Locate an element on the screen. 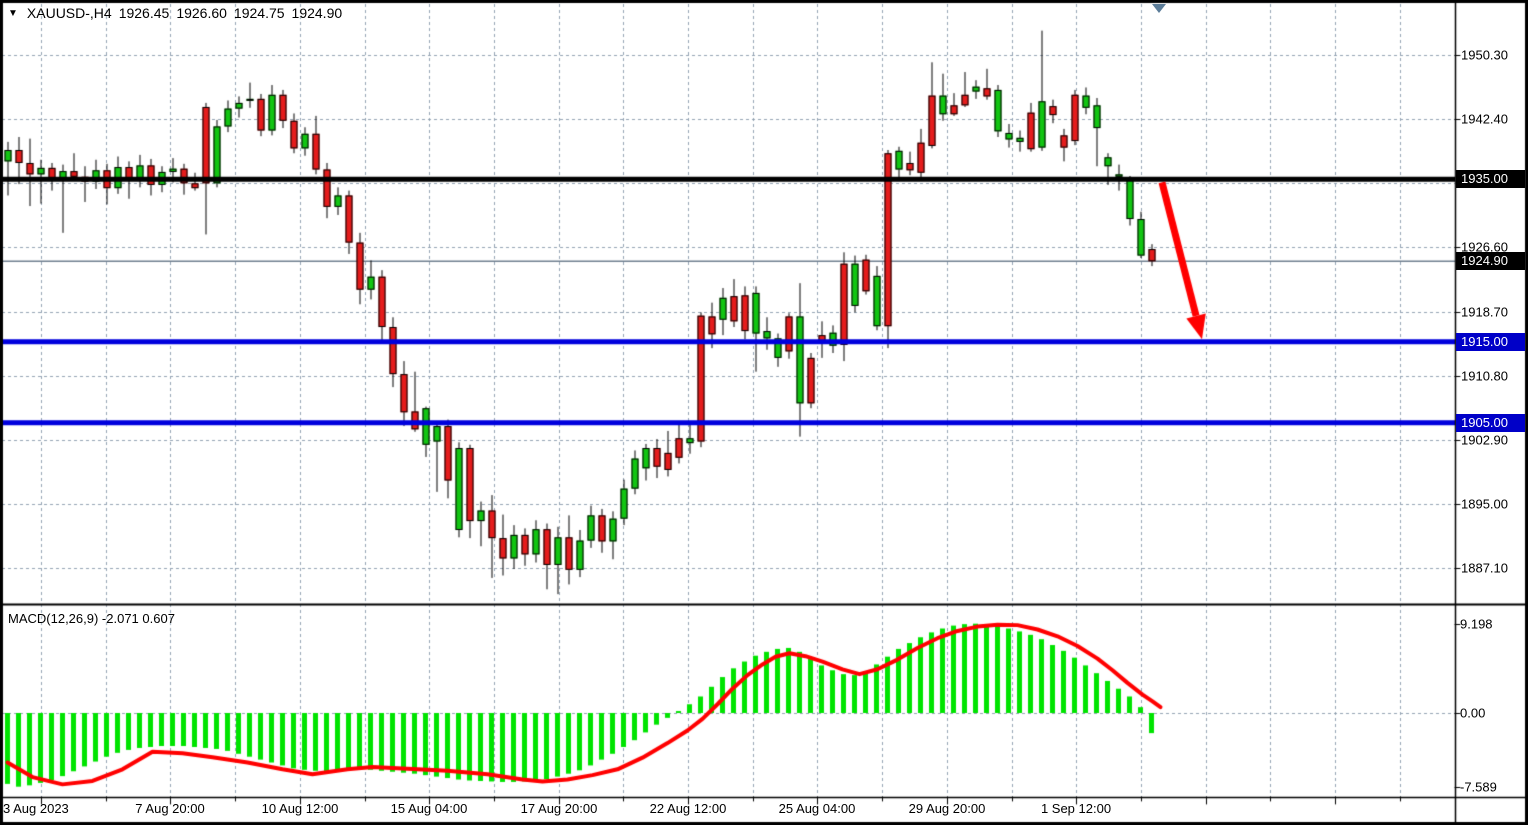 The width and height of the screenshot is (1528, 825). price-axis-label: 1918.70 is located at coordinates (1484, 312).